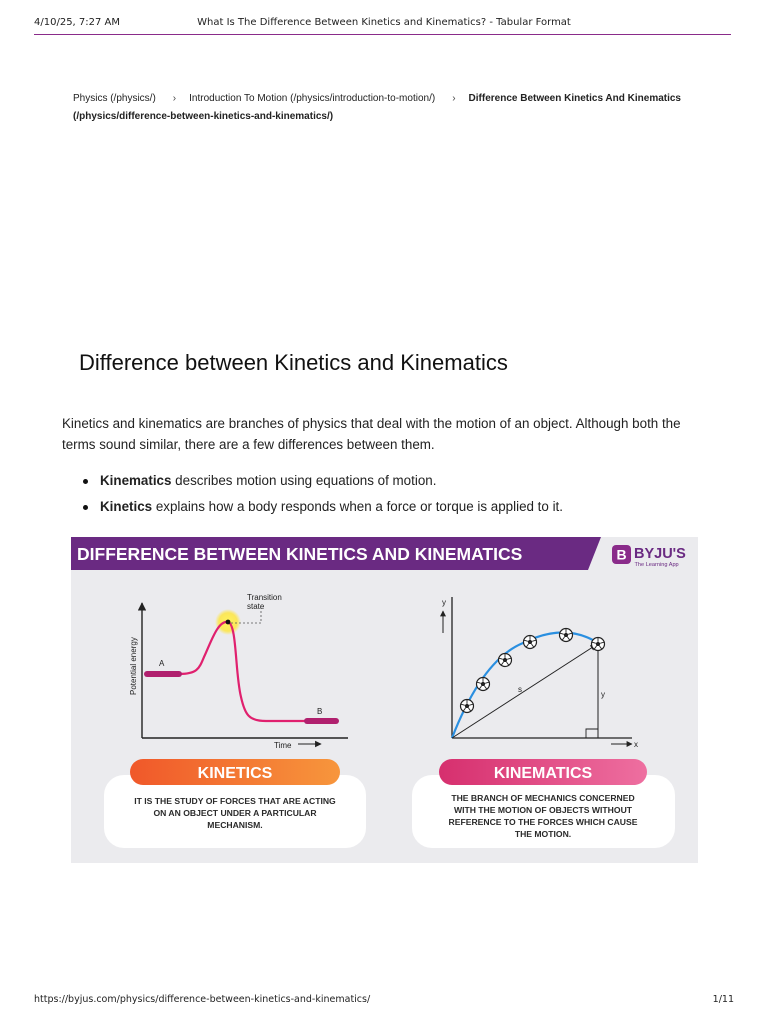 This screenshot has height=1024, width=768. What do you see at coordinates (723, 999) in the screenshot?
I see `page-number: 1/11` at bounding box center [723, 999].